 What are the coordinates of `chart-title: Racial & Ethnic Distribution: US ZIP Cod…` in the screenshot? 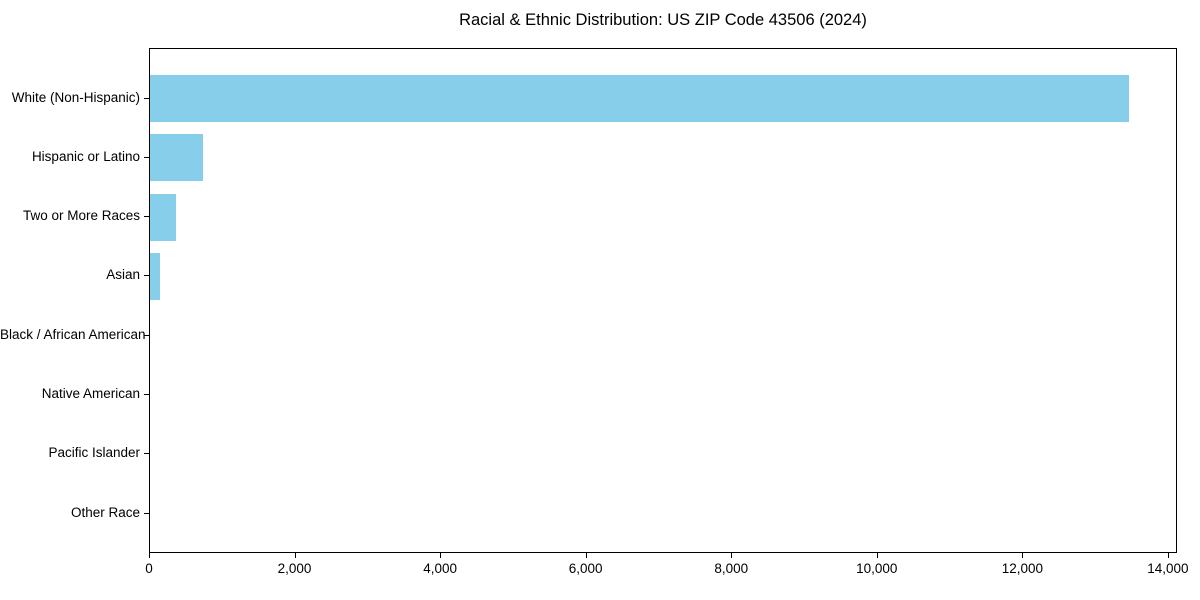 It's located at (663, 20).